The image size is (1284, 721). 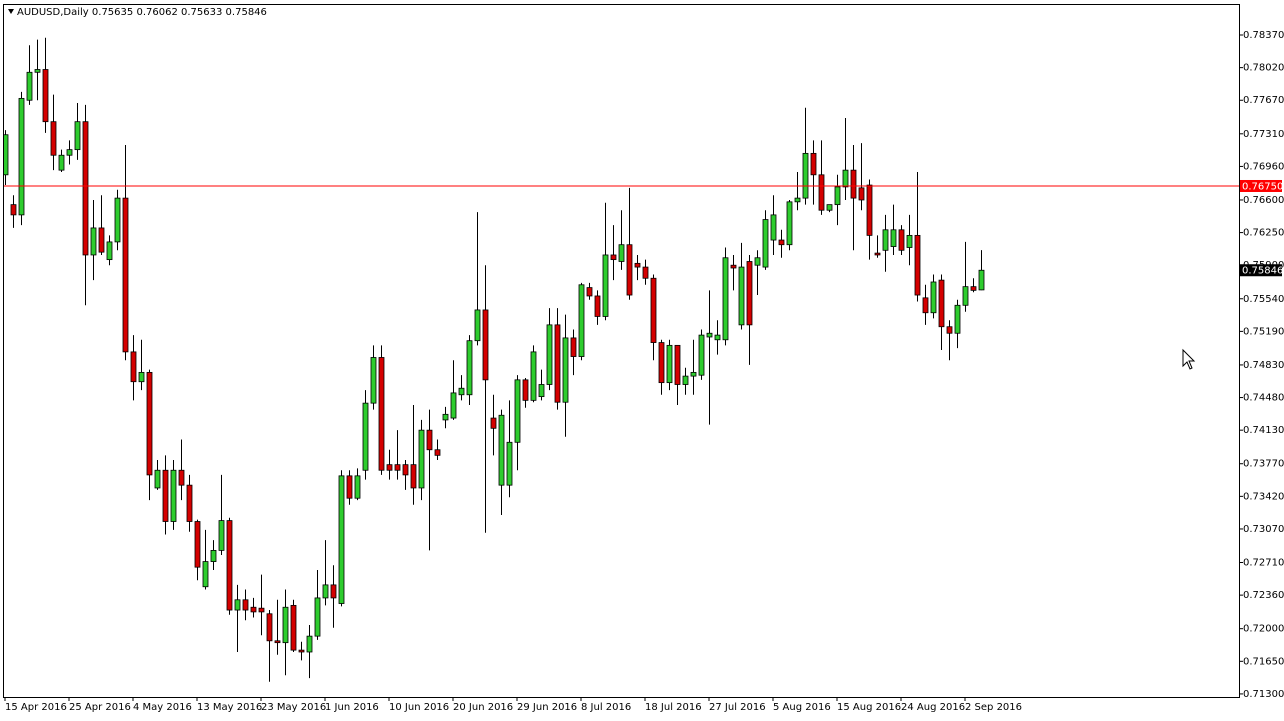 I want to click on y-tick-label: 0.73770, so click(x=1263, y=464).